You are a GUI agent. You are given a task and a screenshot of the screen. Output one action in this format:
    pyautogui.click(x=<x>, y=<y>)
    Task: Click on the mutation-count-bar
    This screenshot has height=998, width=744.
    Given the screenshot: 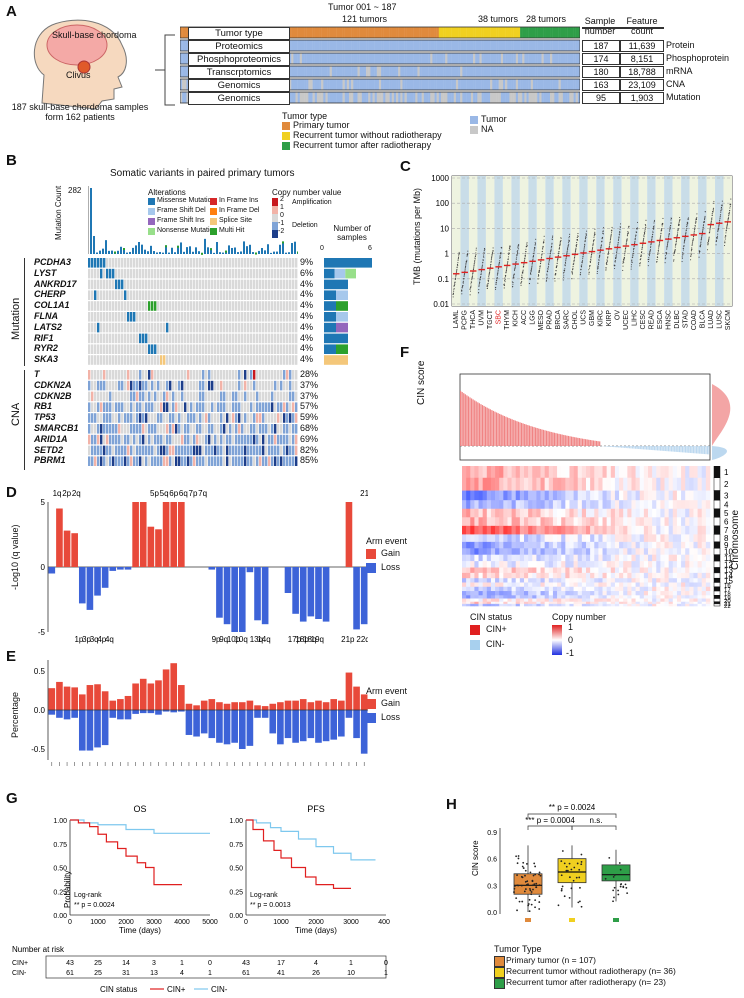 What is the action you would take?
    pyautogui.click(x=205, y=246)
    